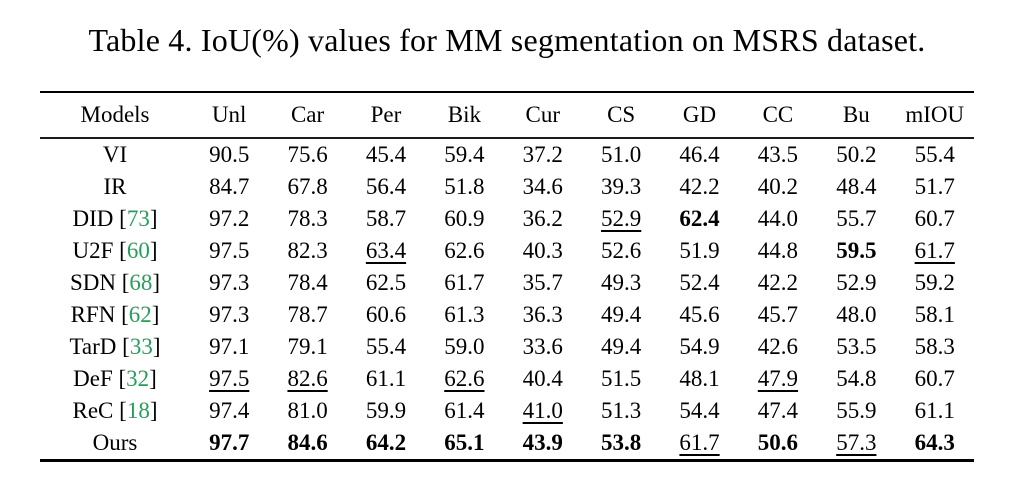  I want to click on value-cell-bik: 59.0, so click(464, 346).